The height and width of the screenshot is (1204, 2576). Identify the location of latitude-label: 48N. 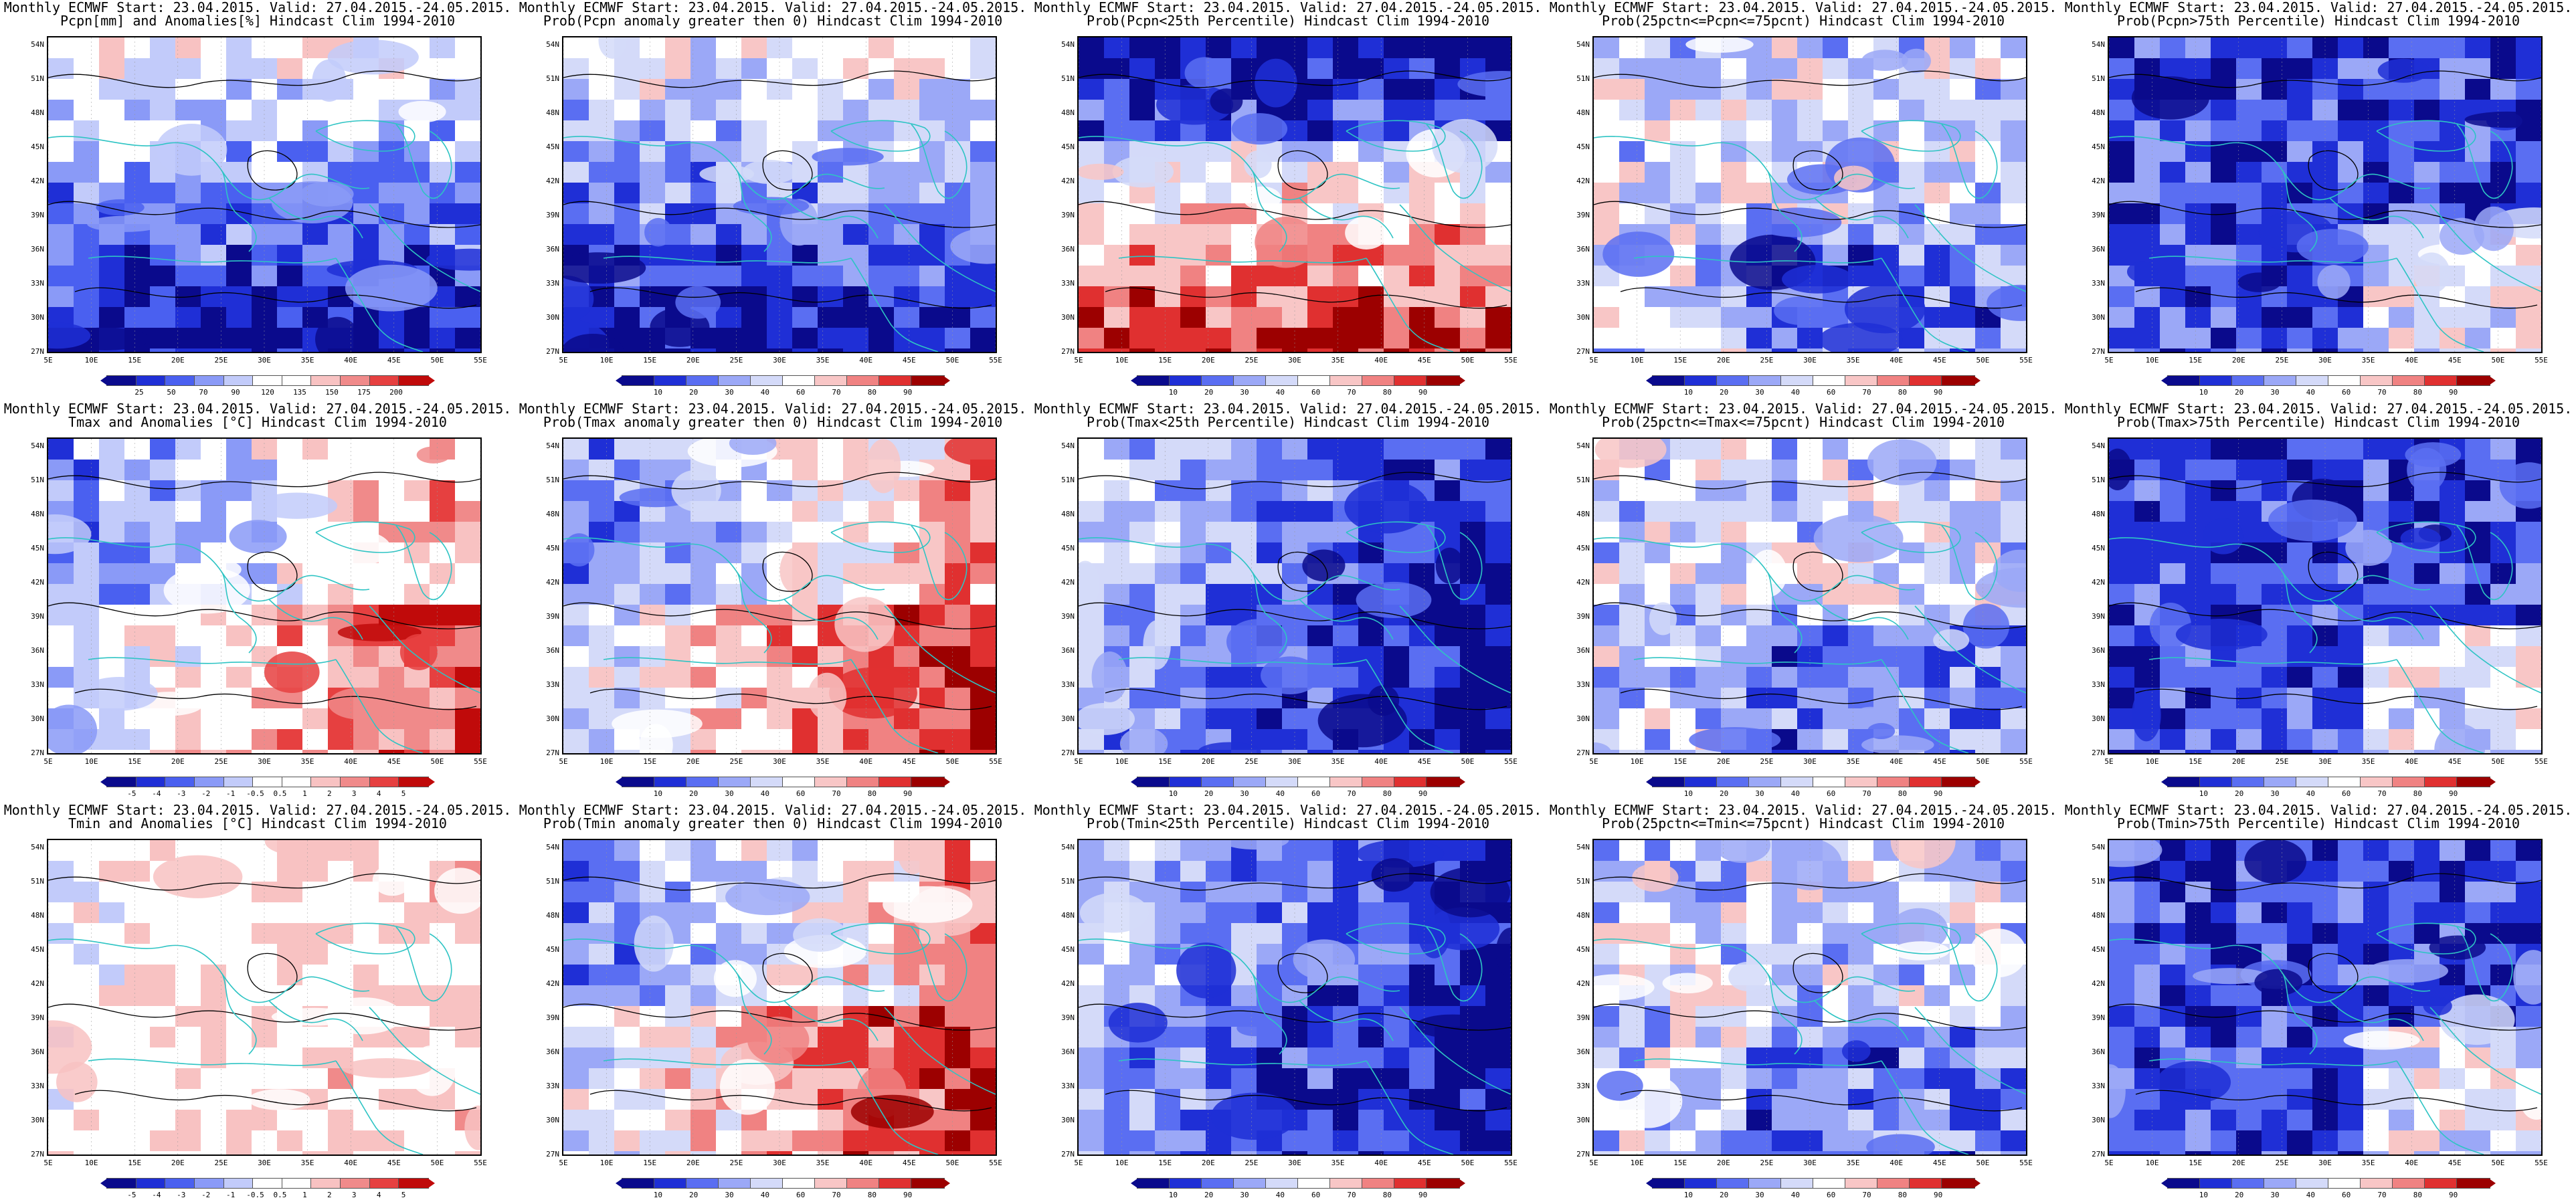
(1068, 514).